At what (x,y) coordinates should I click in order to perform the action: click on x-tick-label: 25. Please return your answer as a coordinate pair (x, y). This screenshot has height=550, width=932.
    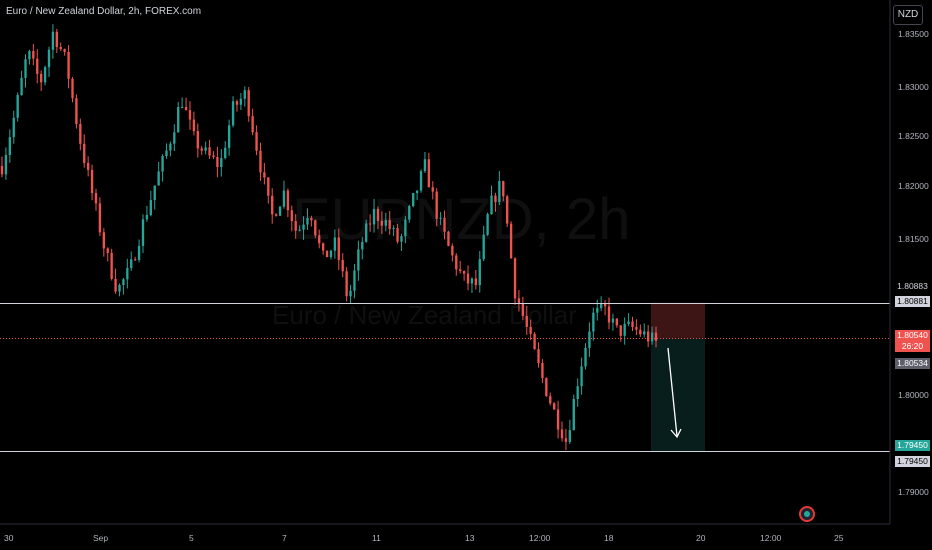
    Looking at the image, I should click on (839, 538).